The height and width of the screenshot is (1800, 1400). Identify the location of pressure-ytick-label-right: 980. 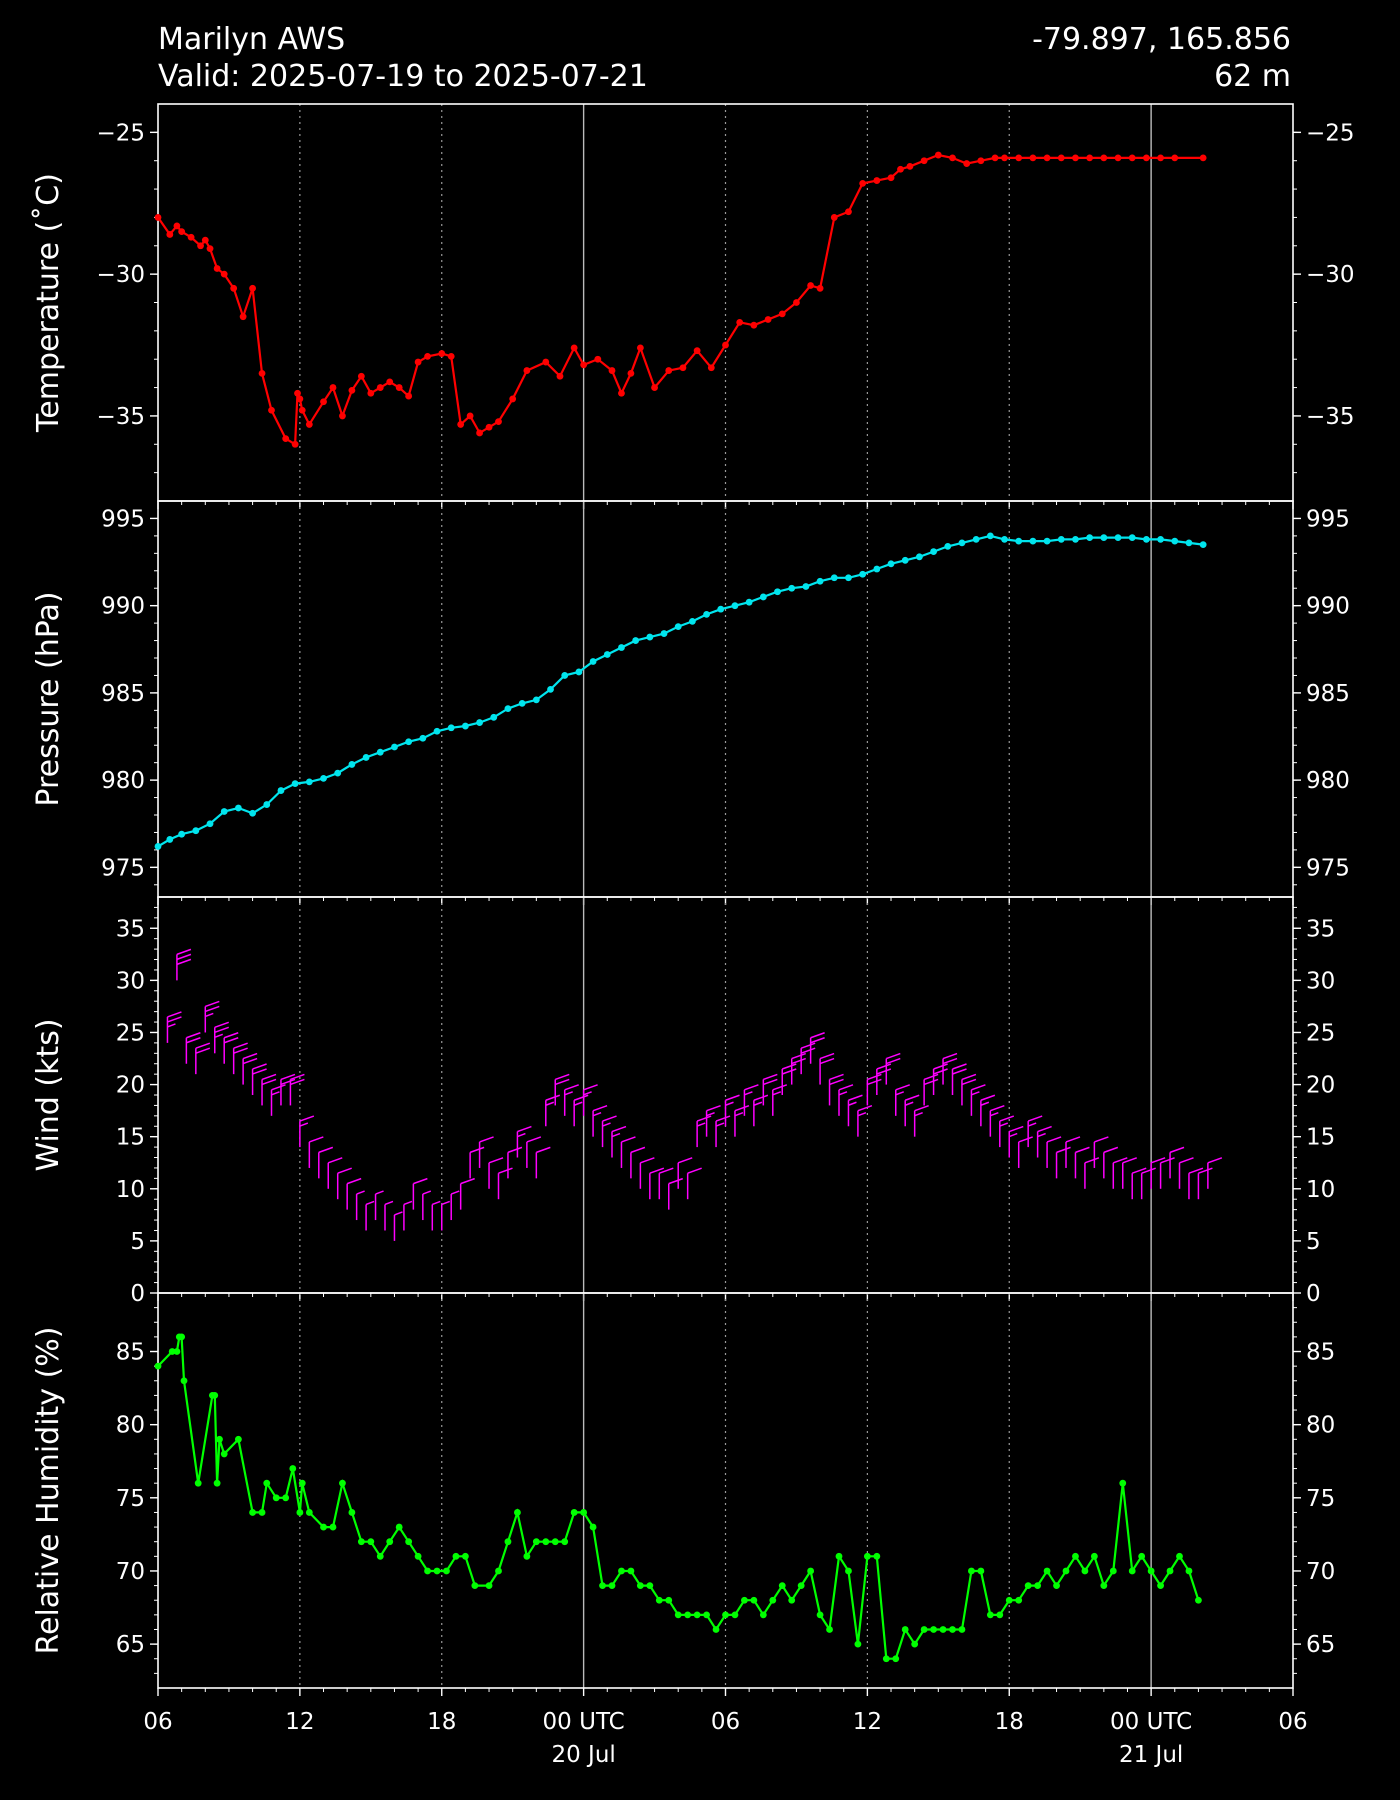
(1328, 781).